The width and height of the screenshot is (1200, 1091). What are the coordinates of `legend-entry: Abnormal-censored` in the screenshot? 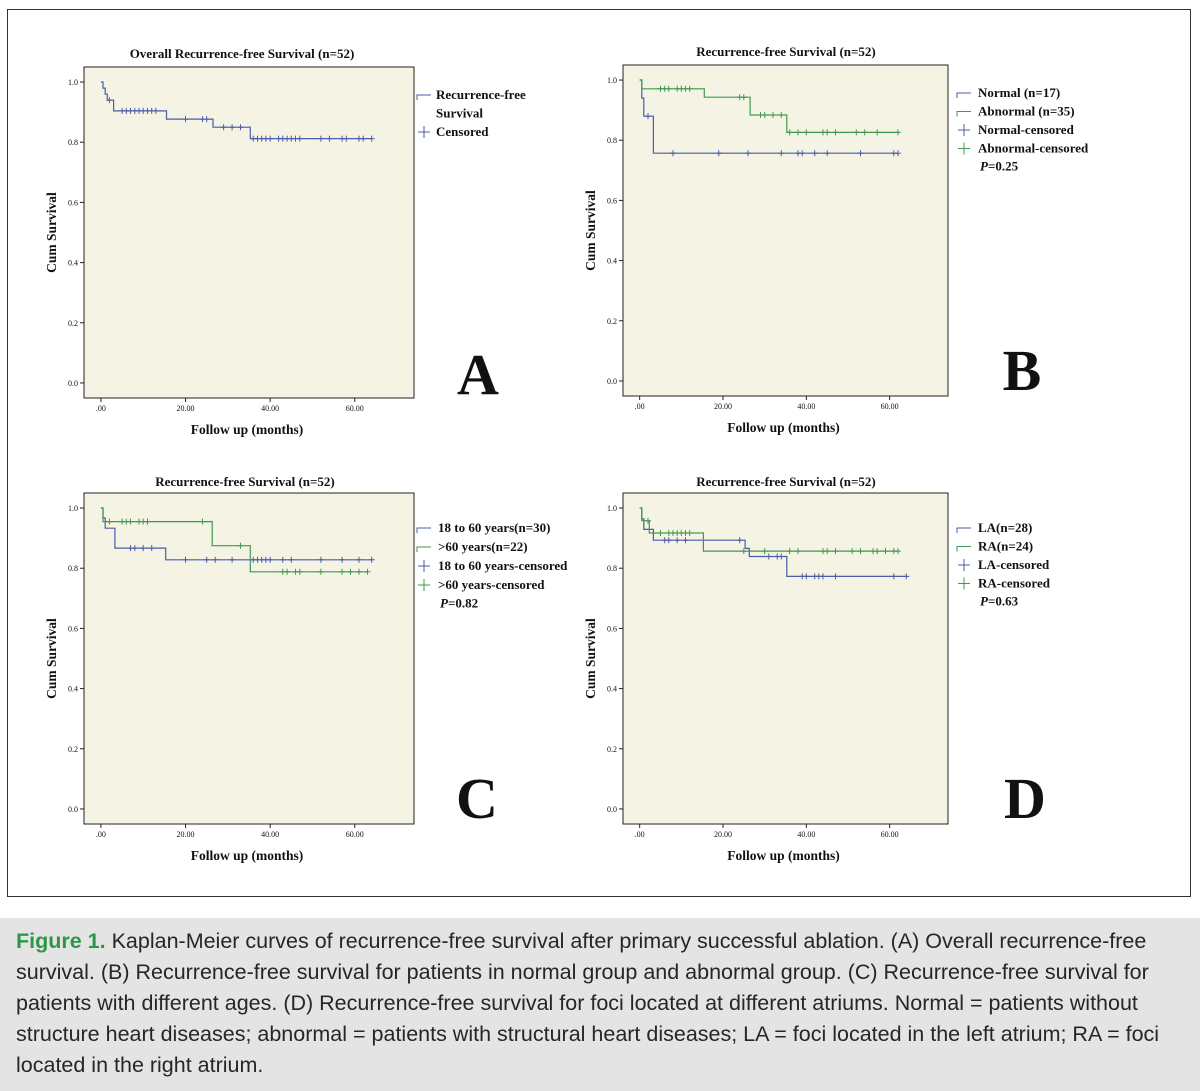 It's located at (1033, 148).